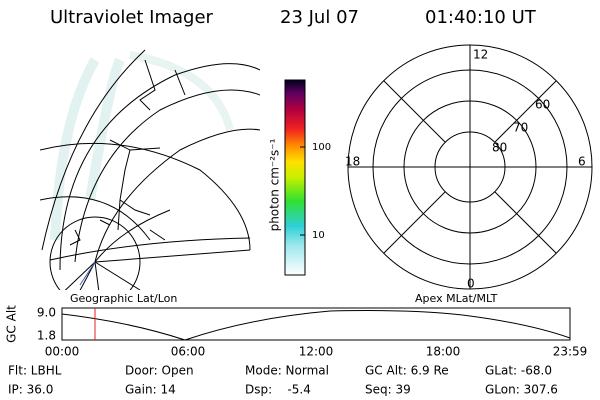 Image resolution: width=600 pixels, height=400 pixels. I want to click on lat-label: 70, so click(520, 128).